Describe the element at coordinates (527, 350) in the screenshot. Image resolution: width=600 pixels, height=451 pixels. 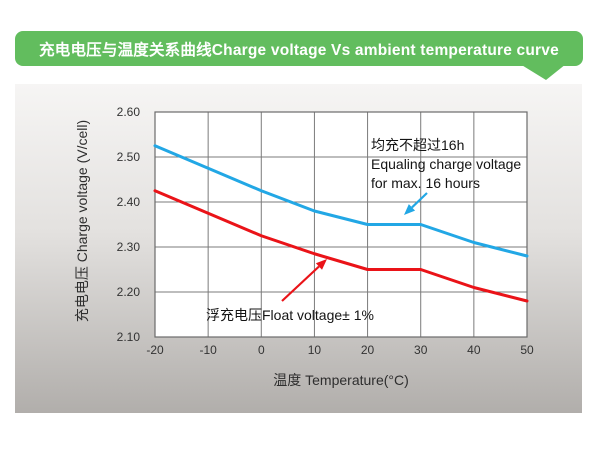
I see `x-tick-label: 50` at that location.